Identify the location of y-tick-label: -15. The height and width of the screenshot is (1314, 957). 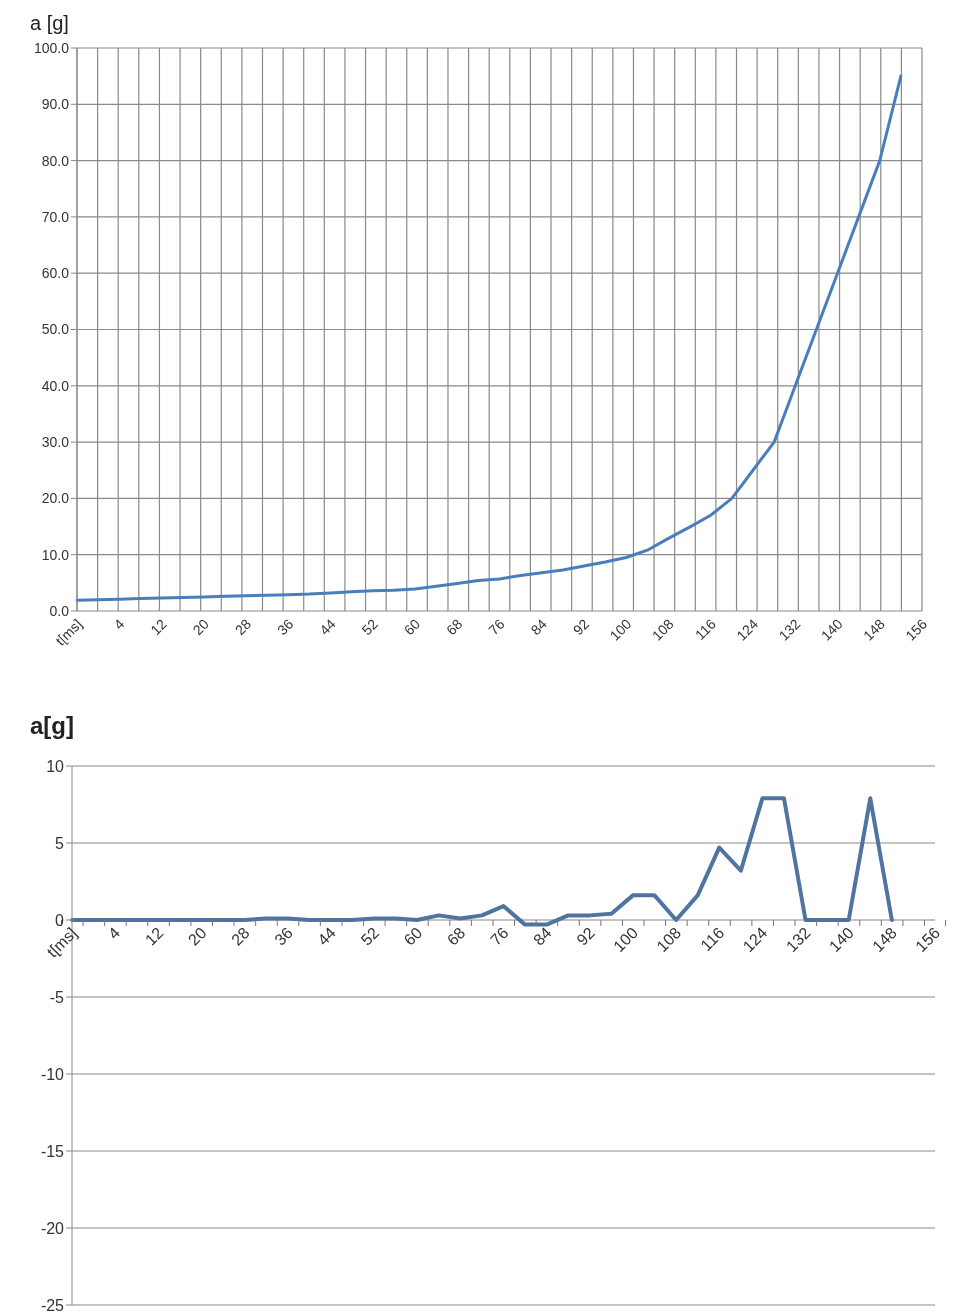
(52, 1151).